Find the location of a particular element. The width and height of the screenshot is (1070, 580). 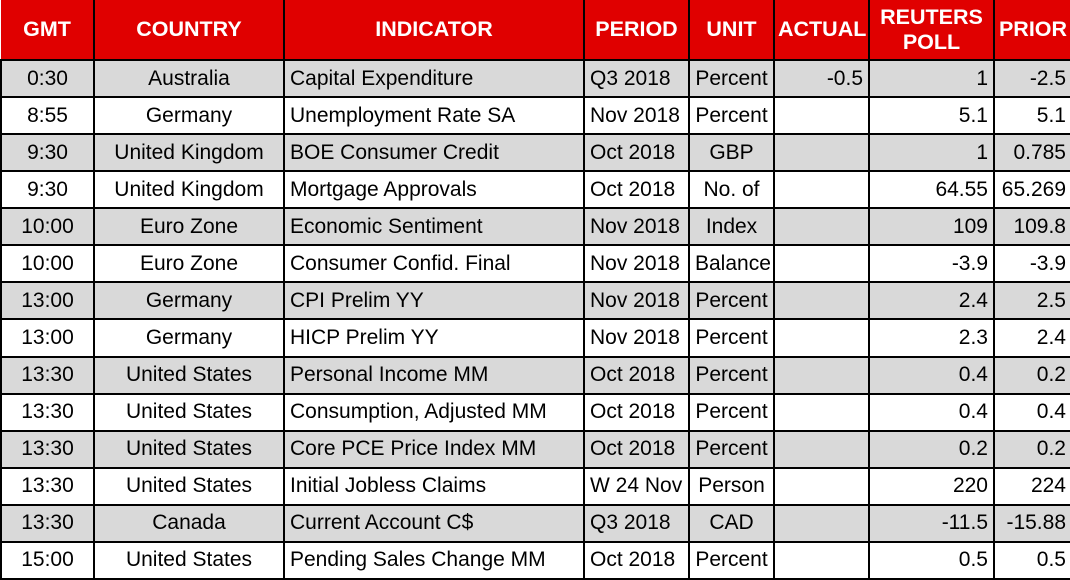

cell-indicator: Initial Jobless Claims is located at coordinates (434, 486).